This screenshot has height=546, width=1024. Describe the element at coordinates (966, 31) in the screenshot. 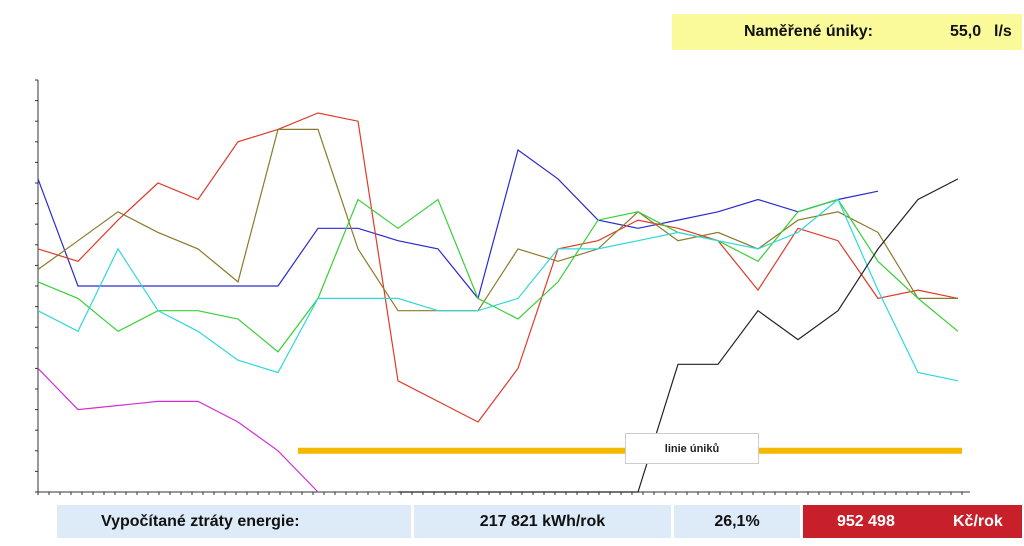

I see `measured-leaks-value: 55,0` at that location.